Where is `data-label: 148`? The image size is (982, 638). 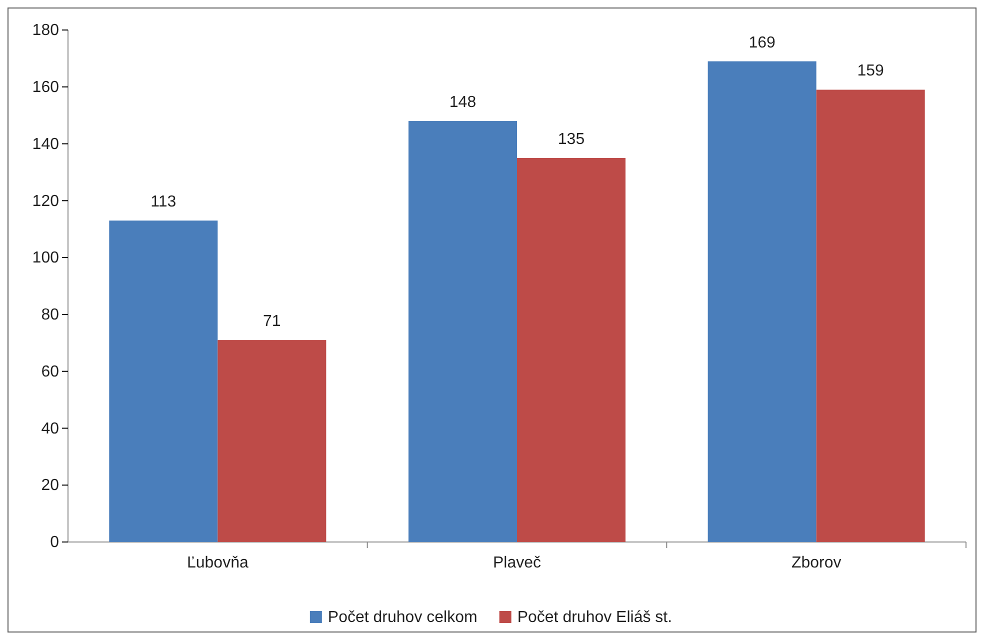 data-label: 148 is located at coordinates (462, 103).